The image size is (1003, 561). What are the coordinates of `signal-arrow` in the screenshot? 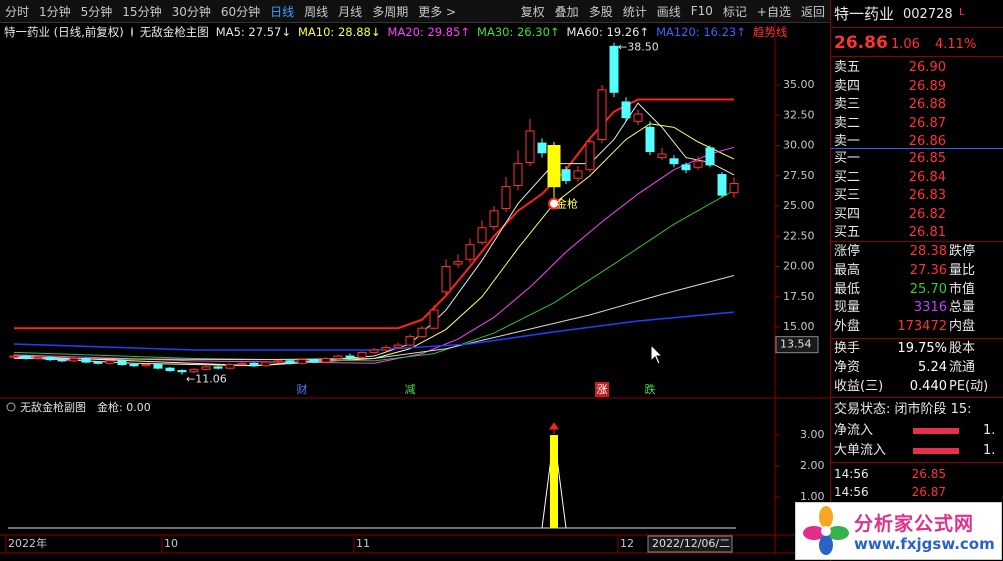 It's located at (554, 428).